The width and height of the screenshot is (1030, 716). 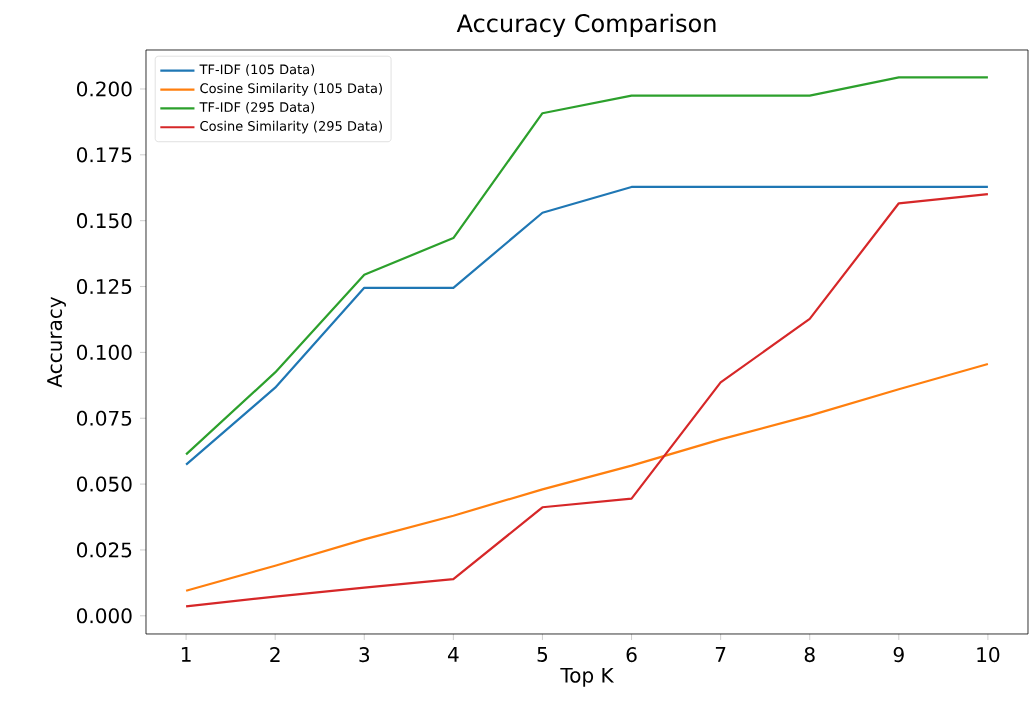 I want to click on y-axis-title: Accuracy, so click(x=56, y=342).